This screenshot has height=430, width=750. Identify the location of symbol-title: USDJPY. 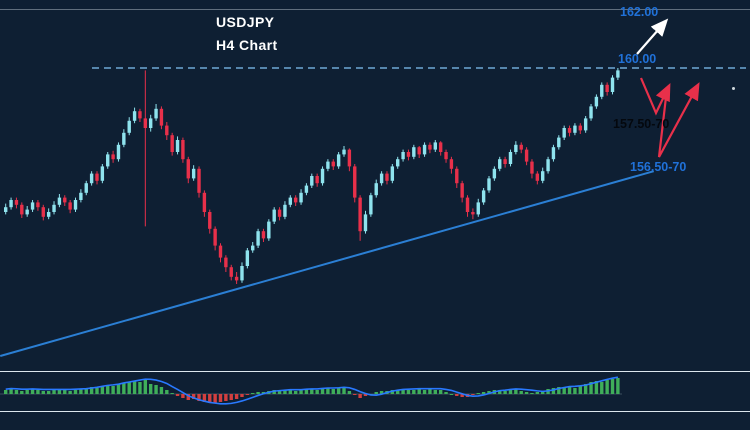
(245, 22).